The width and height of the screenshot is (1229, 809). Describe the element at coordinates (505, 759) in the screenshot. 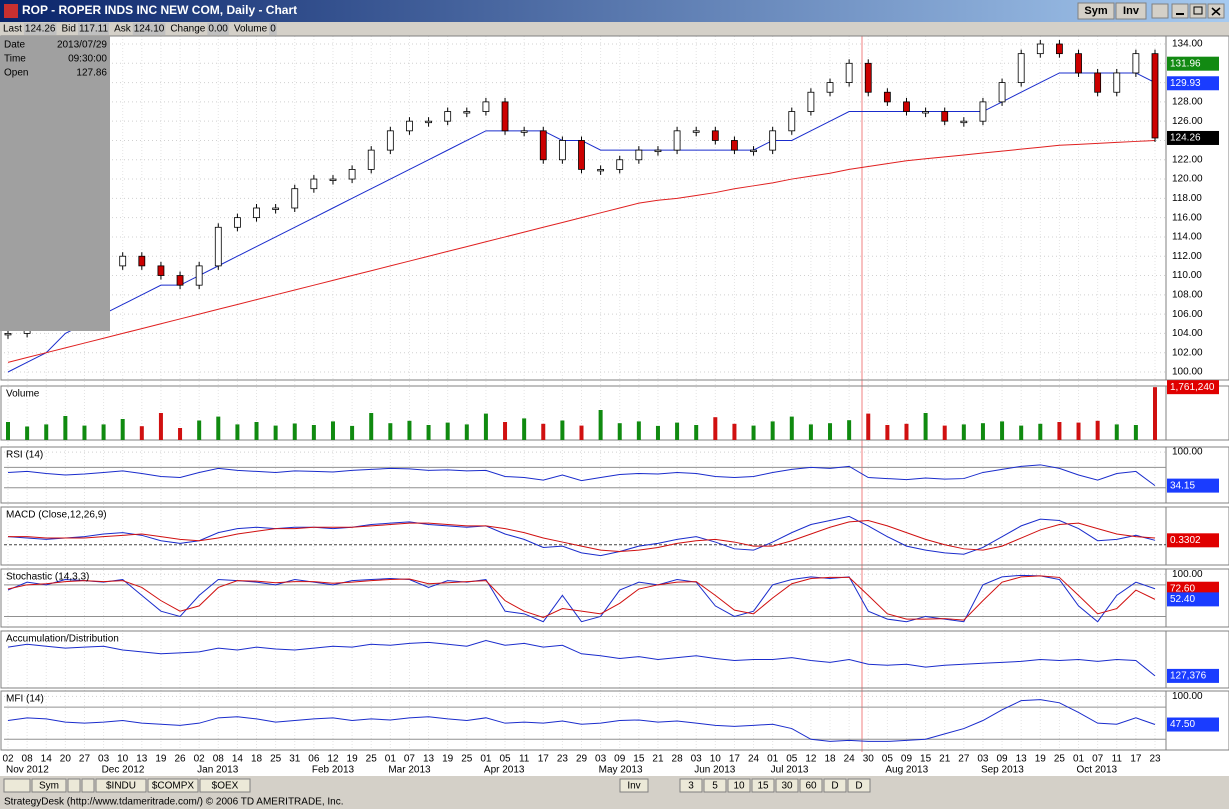

I see `x-day-label: 05` at that location.